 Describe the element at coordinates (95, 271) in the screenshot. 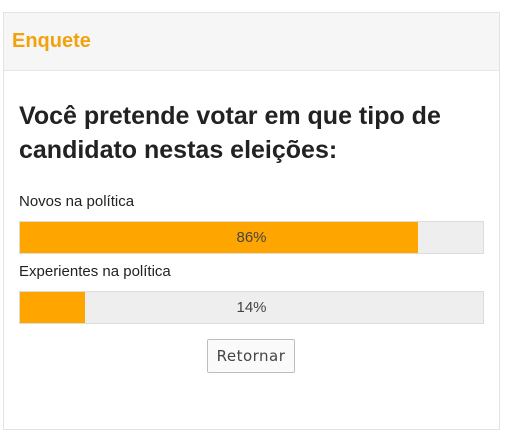

I see `poll-option-label: Experientes na política` at that location.